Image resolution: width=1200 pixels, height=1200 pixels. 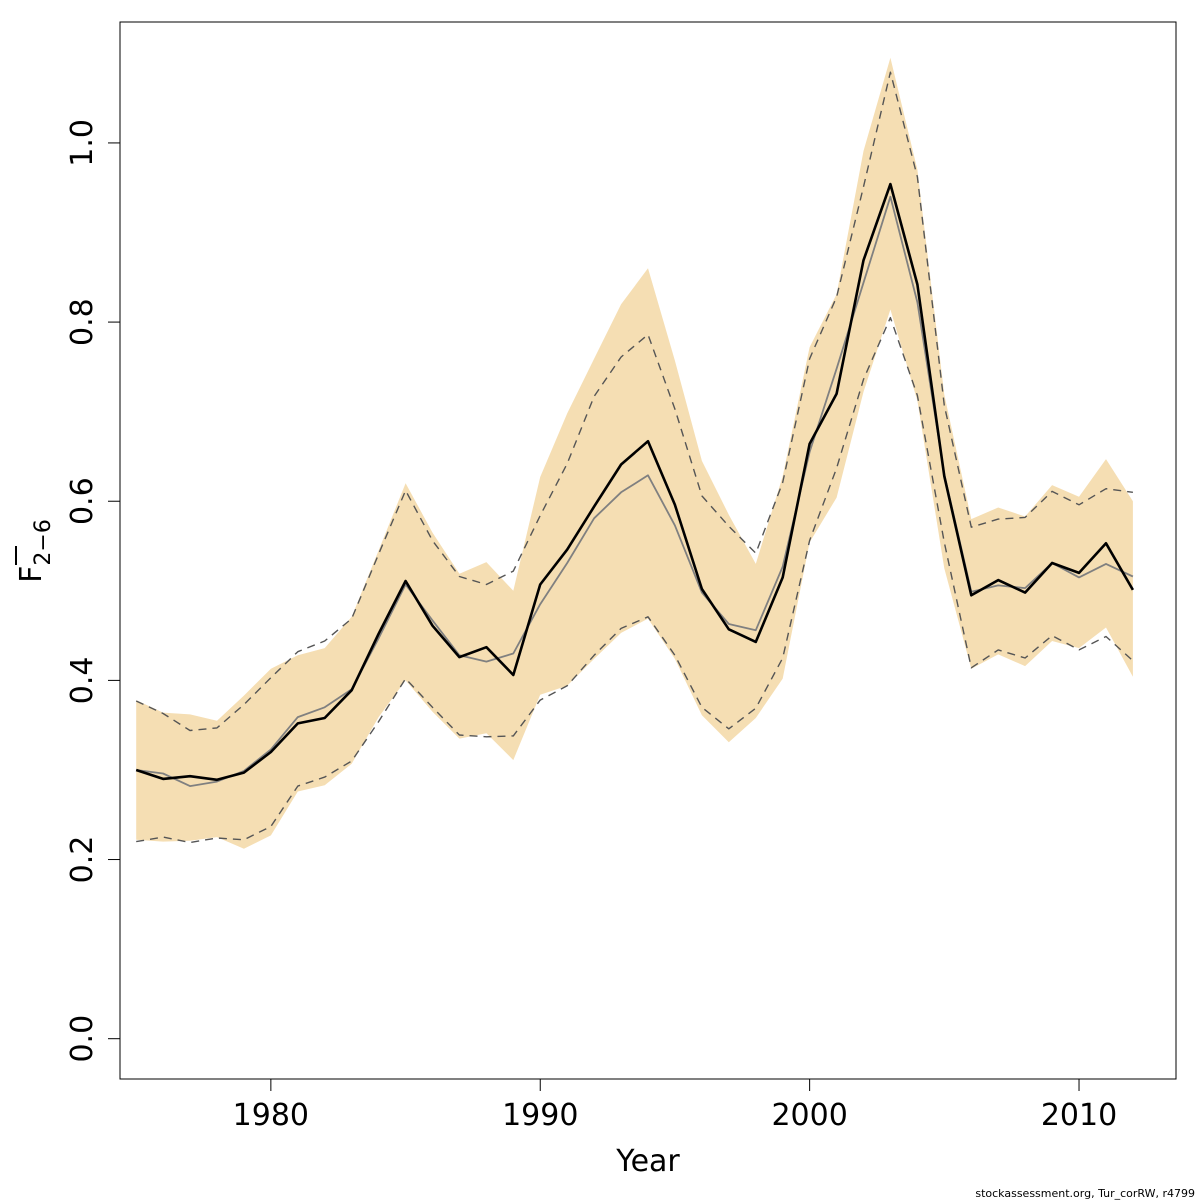 I want to click on y-axis-title-subscript: 2−6, so click(x=43, y=542).